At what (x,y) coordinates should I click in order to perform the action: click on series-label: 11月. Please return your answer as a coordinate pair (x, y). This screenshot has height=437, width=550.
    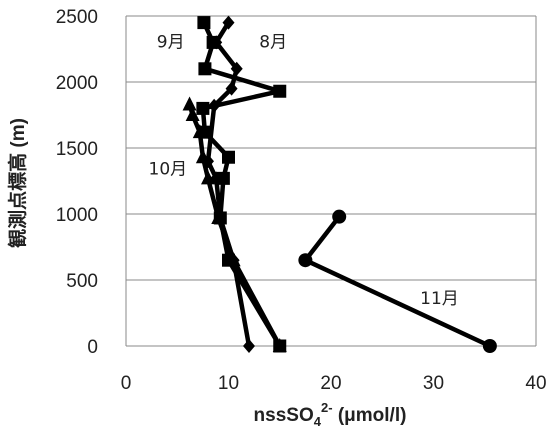
    Looking at the image, I should click on (439, 299).